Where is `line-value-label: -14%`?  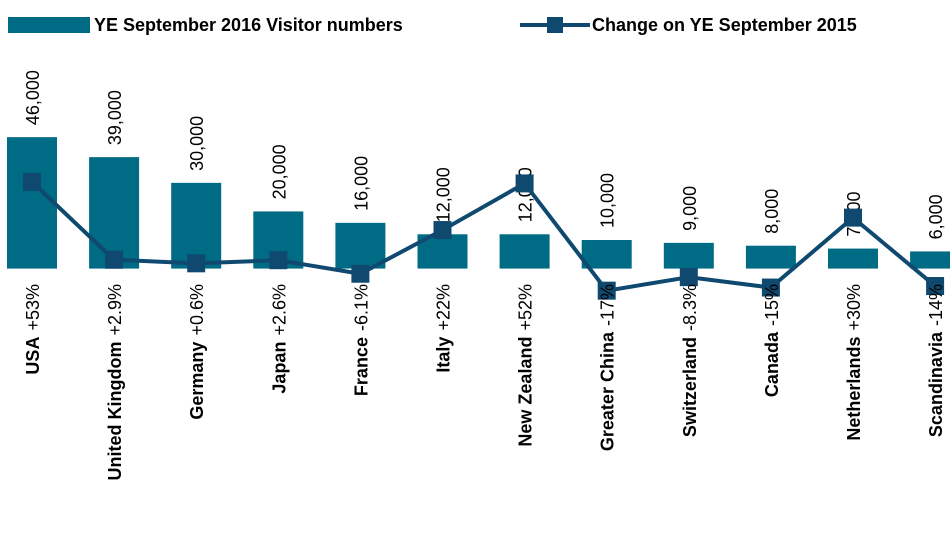
line-value-label: -14% is located at coordinates (936, 305).